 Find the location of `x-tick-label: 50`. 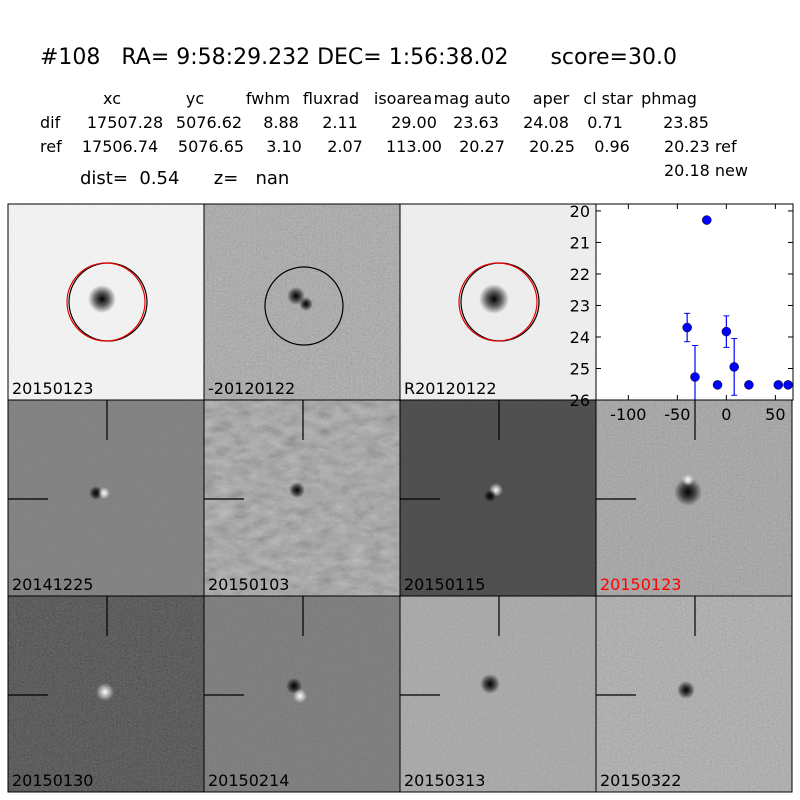

x-tick-label: 50 is located at coordinates (775, 414).